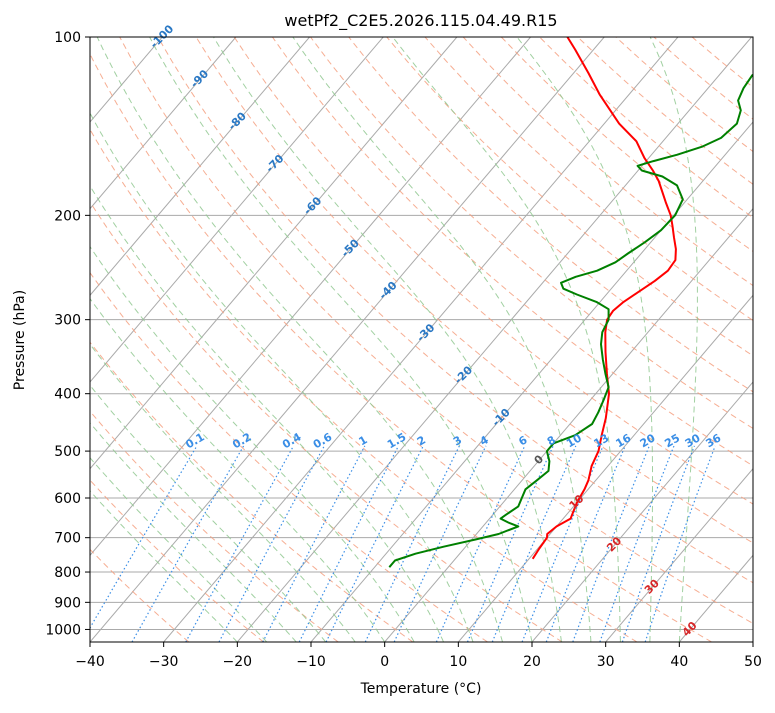 The width and height of the screenshot is (775, 713). I want to click on x-tick-label: 50, so click(753, 662).